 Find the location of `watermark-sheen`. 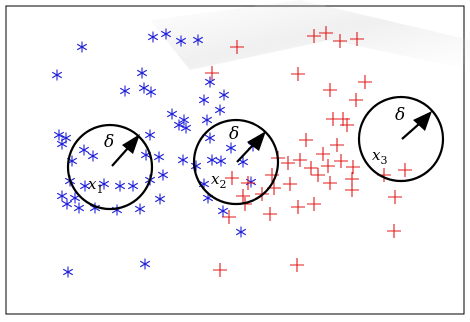

watermark-sheen is located at coordinates (310, 35).